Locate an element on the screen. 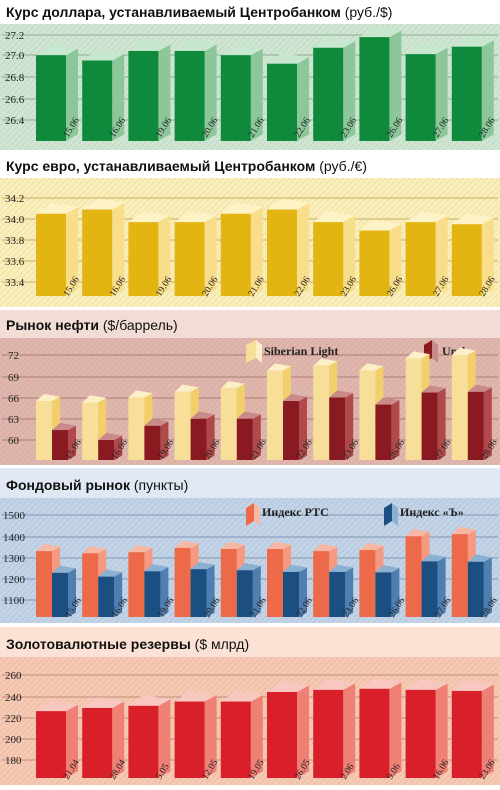 This screenshot has height=790, width=500. rts-index-legend-icon is located at coordinates (250, 514).